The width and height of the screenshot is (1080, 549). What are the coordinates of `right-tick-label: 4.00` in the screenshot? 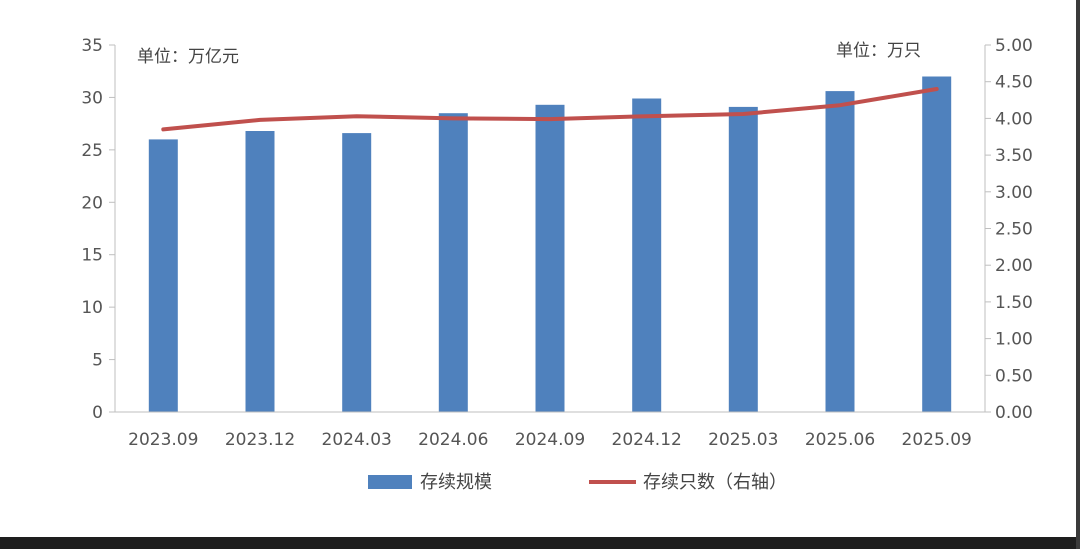 It's located at (1014, 119).